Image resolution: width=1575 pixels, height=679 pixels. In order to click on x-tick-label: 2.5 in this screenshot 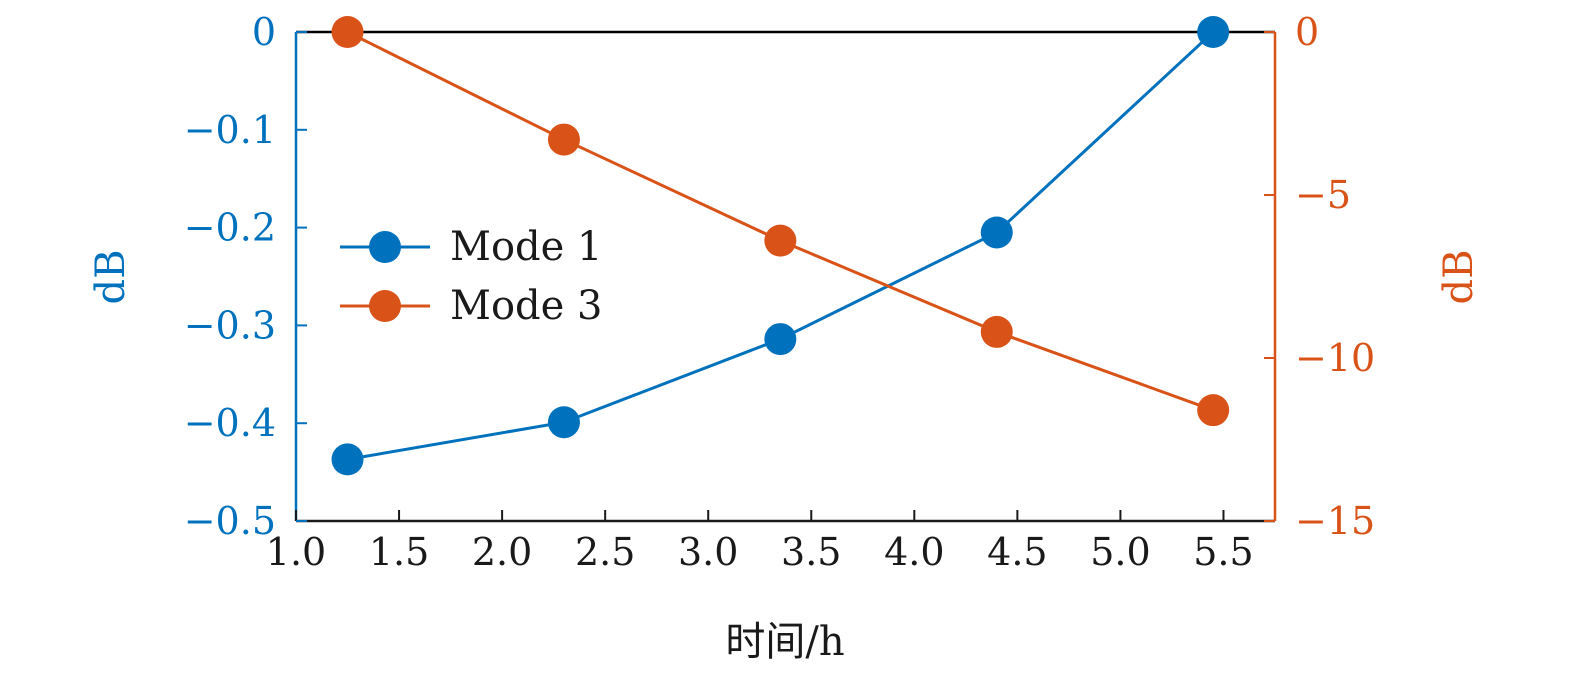, I will do `click(605, 552)`.